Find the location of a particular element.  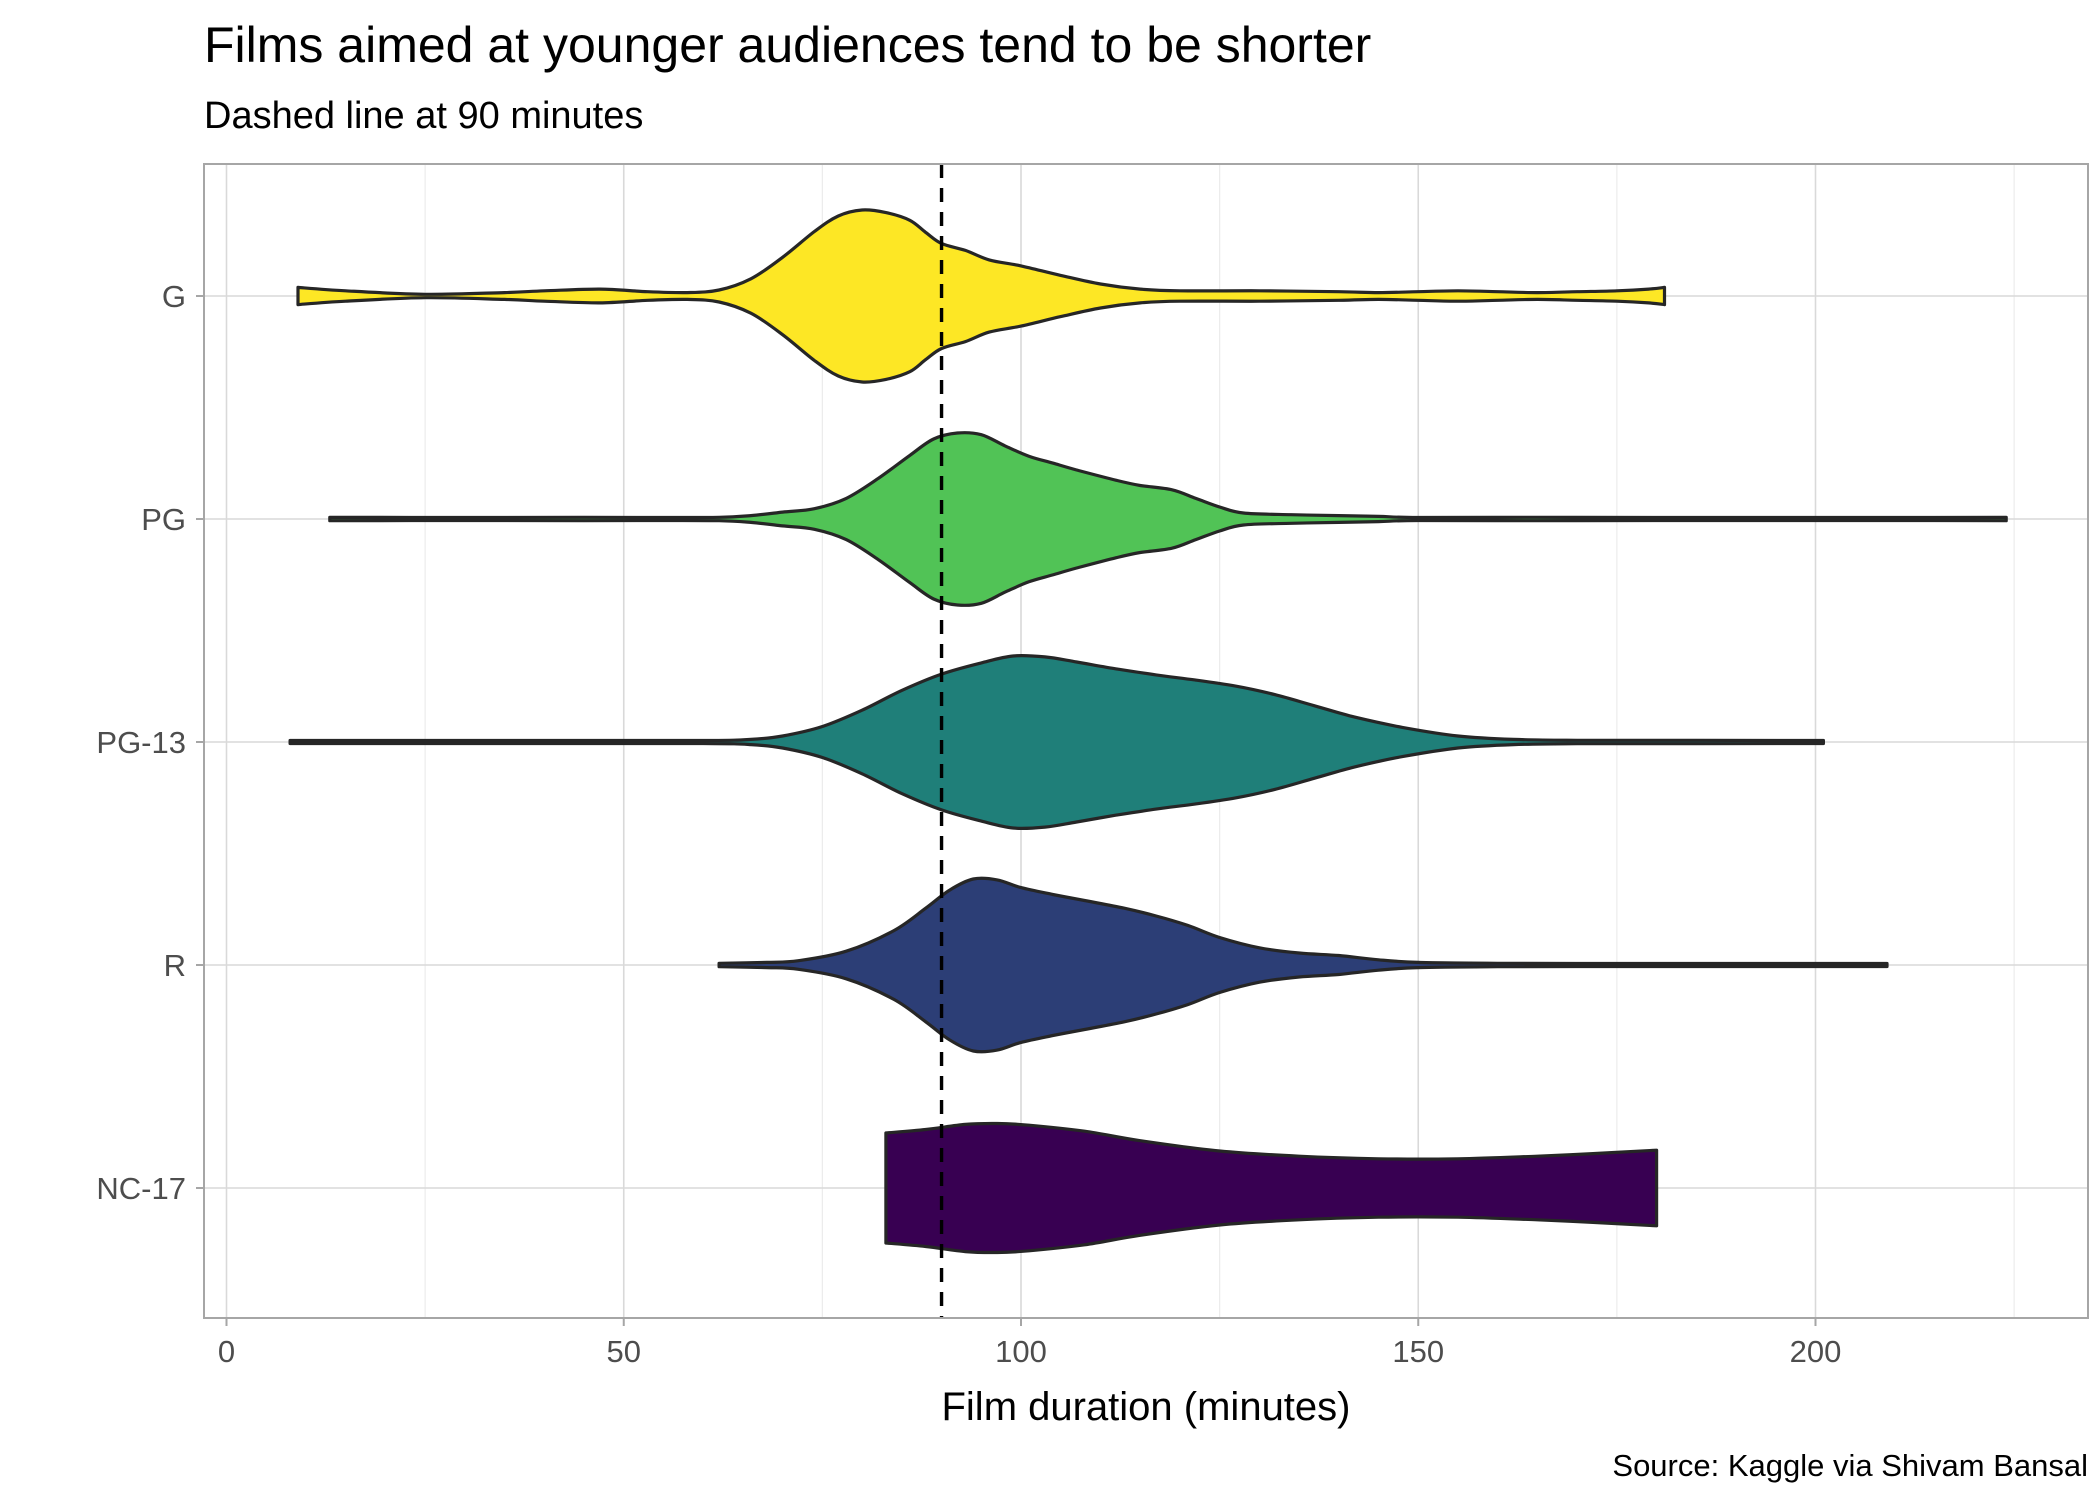

x-tick-label-100: 100 is located at coordinates (1021, 1351).